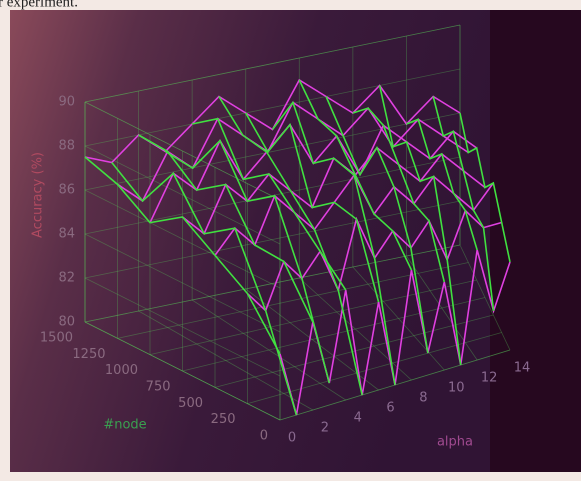 This screenshot has width=581, height=481. What do you see at coordinates (66, 146) in the screenshot?
I see `z-tick-label: 88` at bounding box center [66, 146].